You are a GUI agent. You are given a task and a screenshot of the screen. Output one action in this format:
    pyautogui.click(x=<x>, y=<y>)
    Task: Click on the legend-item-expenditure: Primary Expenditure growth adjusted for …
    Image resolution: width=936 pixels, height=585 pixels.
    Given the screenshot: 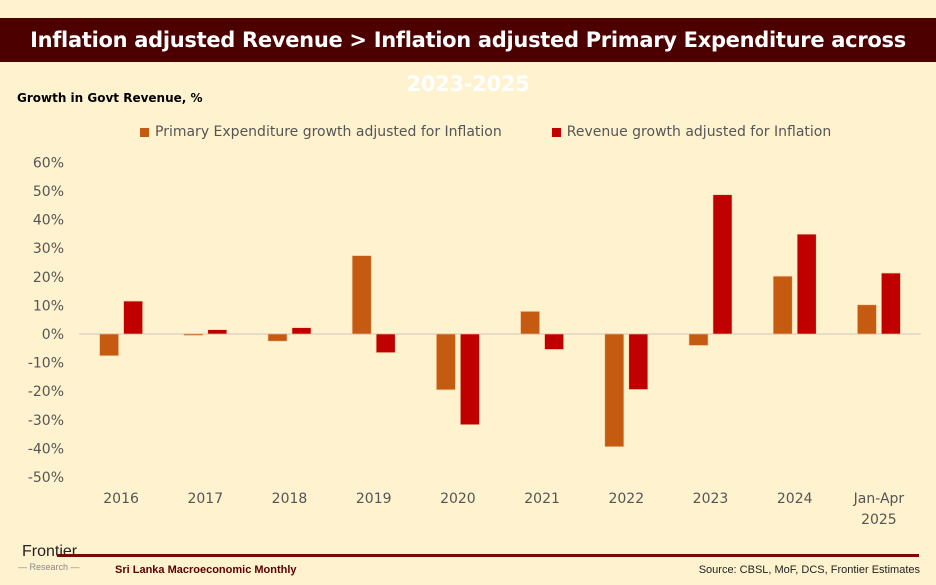 What is the action you would take?
    pyautogui.click(x=321, y=132)
    